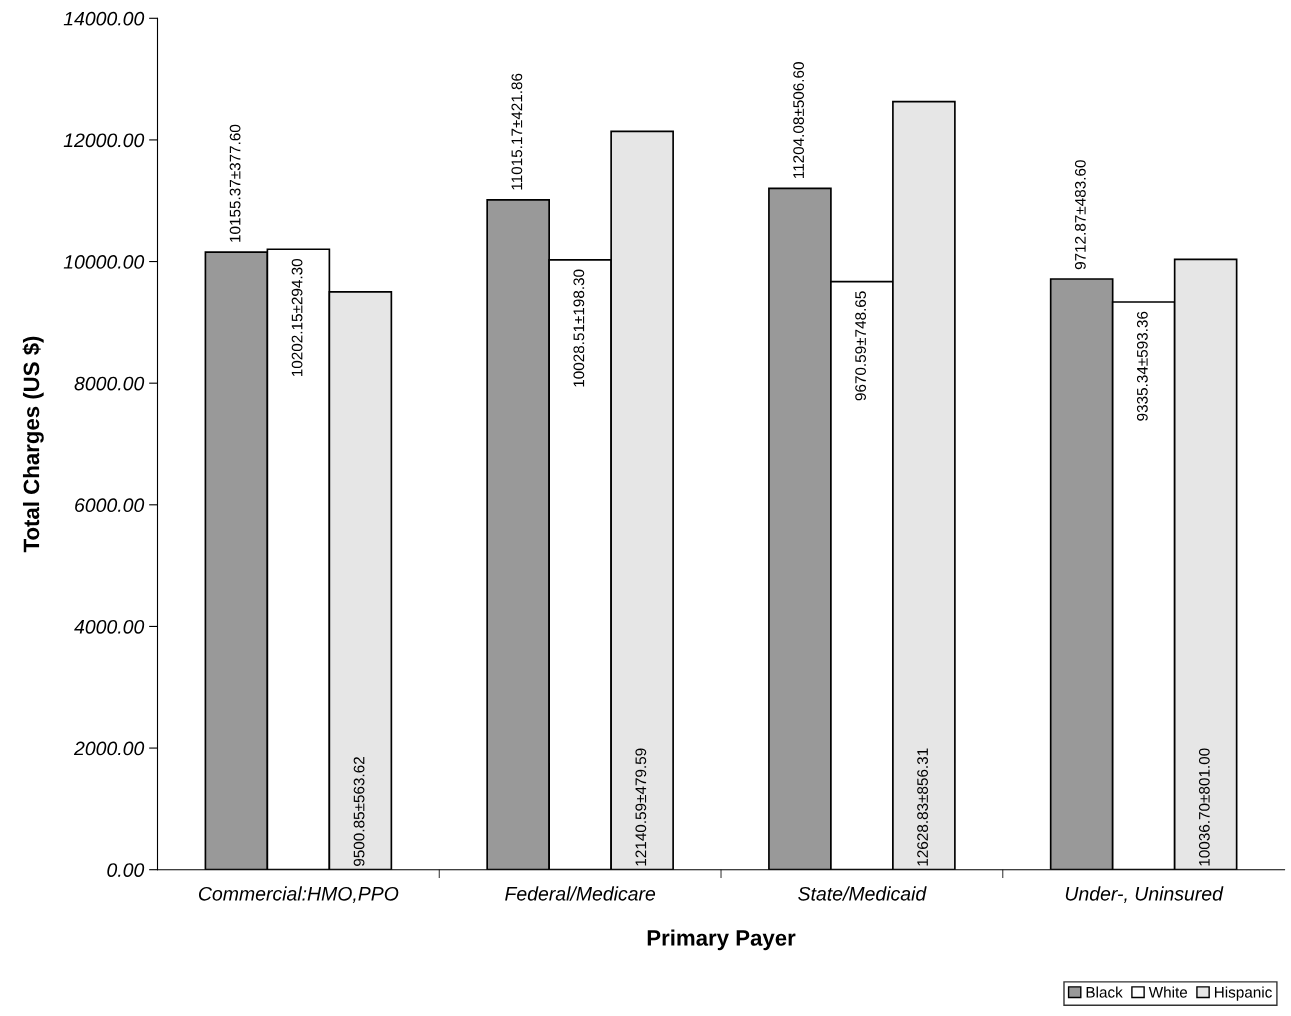 This screenshot has height=1016, width=1291. I want to click on y-tick-label: 4000.00, so click(109, 626).